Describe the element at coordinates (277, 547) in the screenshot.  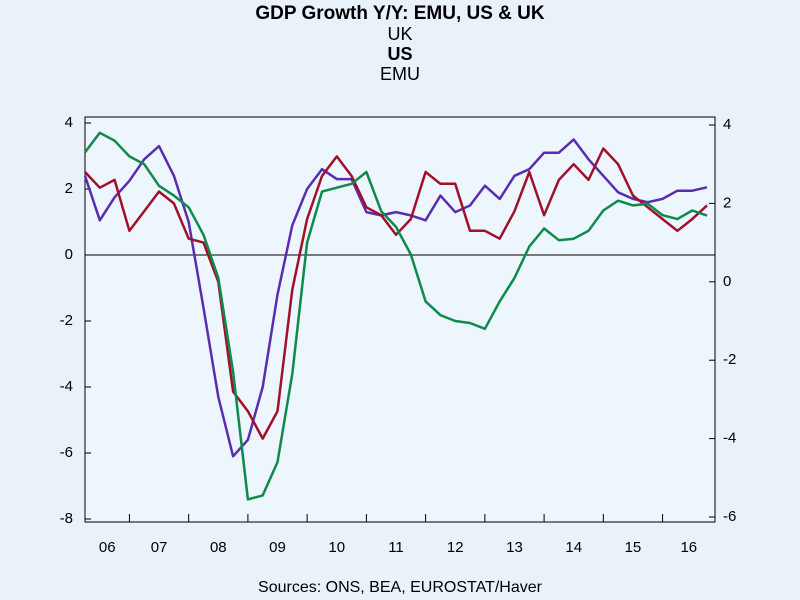
I see `x-tick-label: 09` at that location.